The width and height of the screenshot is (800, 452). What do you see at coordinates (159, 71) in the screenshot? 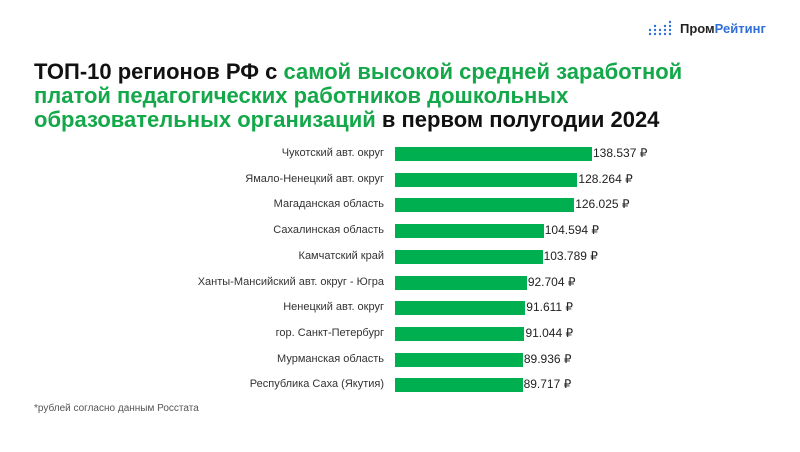
I see `title-part-1: ТОП-10 регионов РФ с` at bounding box center [159, 71].